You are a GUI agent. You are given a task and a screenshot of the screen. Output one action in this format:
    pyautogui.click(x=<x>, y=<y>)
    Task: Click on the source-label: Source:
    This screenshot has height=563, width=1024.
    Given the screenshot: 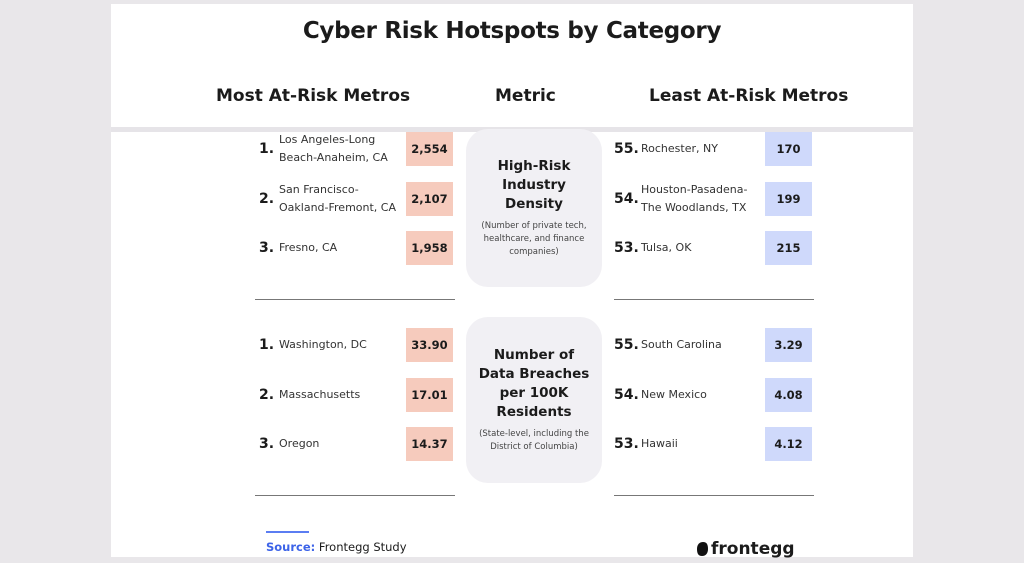 What is the action you would take?
    pyautogui.click(x=291, y=547)
    